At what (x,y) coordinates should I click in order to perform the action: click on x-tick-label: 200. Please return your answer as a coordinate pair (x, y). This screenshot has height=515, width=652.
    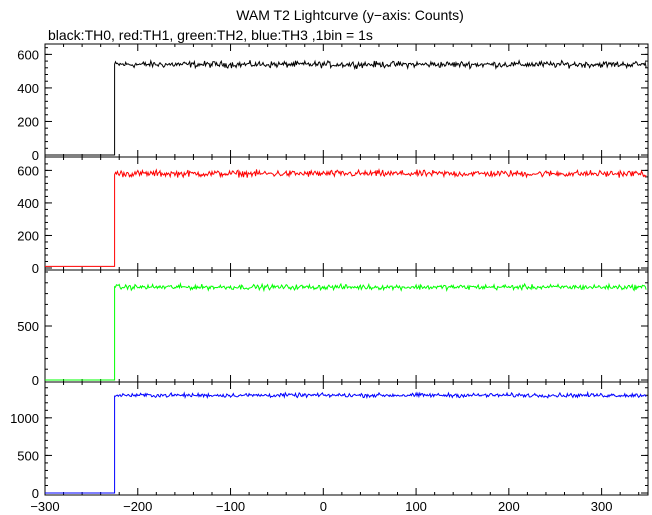
    Looking at the image, I should click on (509, 506).